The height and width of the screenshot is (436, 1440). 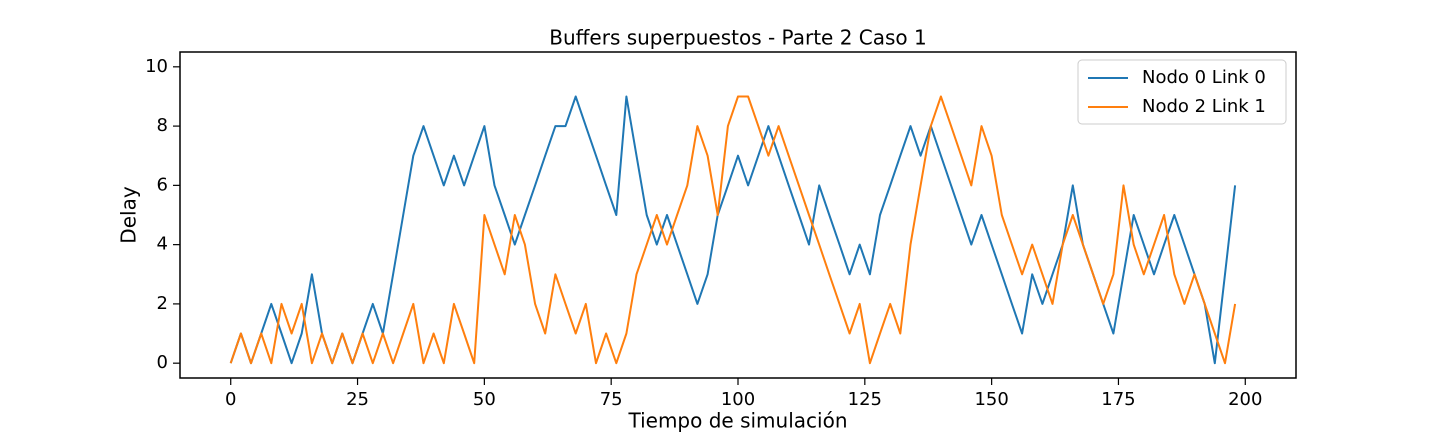 I want to click on legend-label: Nodo 2 Link 1, so click(x=1204, y=106).